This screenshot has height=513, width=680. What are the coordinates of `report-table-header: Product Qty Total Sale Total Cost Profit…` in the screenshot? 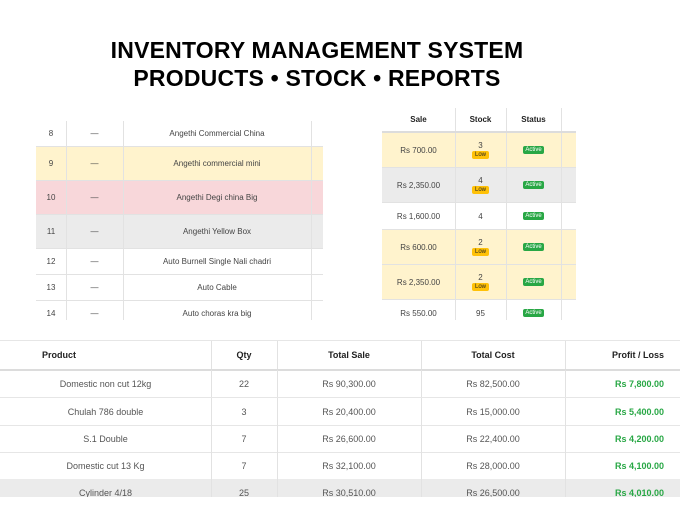 It's located at (340, 355).